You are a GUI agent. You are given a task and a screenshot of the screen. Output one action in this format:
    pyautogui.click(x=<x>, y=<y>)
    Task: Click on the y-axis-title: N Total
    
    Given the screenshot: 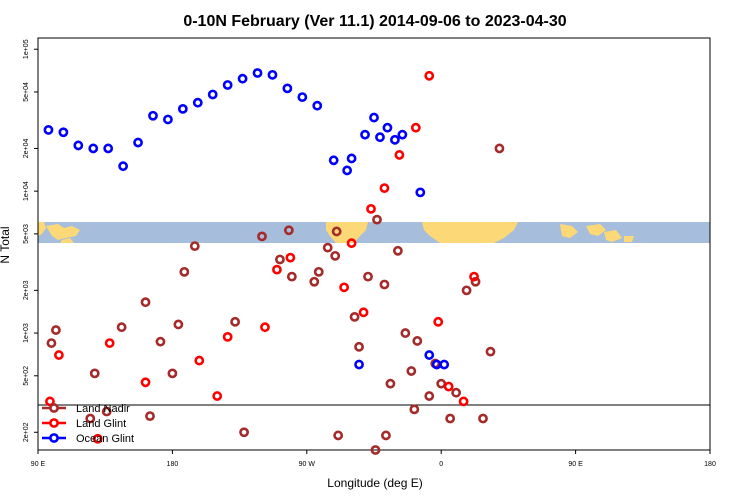 What is the action you would take?
    pyautogui.click(x=6, y=244)
    